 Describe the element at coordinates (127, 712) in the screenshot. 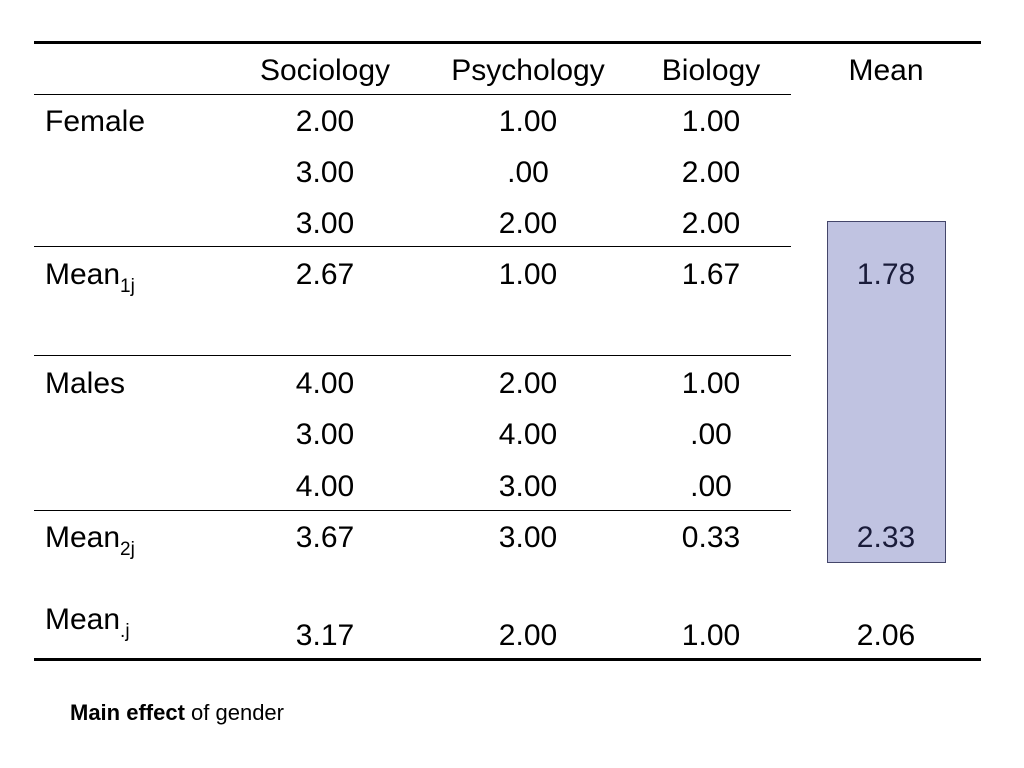

I see `caption-bold: Main effect` at that location.